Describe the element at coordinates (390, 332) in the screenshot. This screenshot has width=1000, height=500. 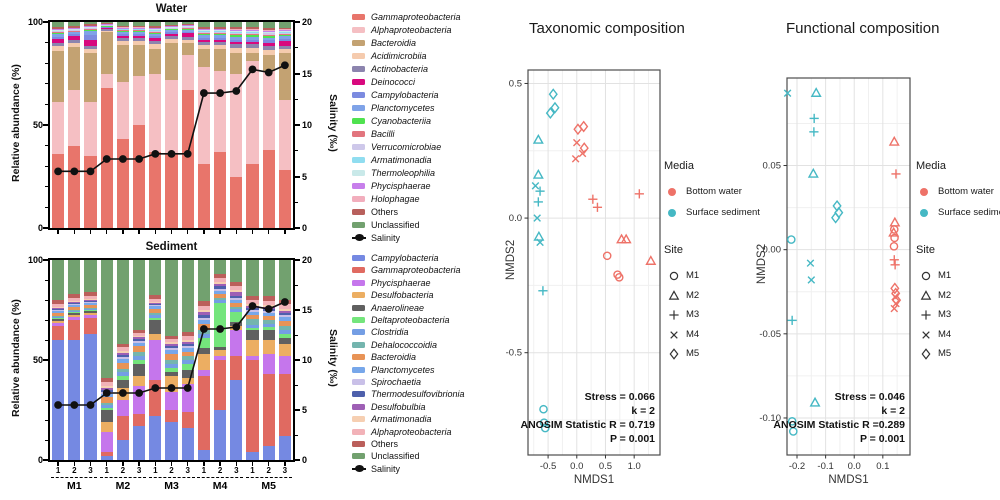
I see `legend-item-label: Clostridia` at that location.